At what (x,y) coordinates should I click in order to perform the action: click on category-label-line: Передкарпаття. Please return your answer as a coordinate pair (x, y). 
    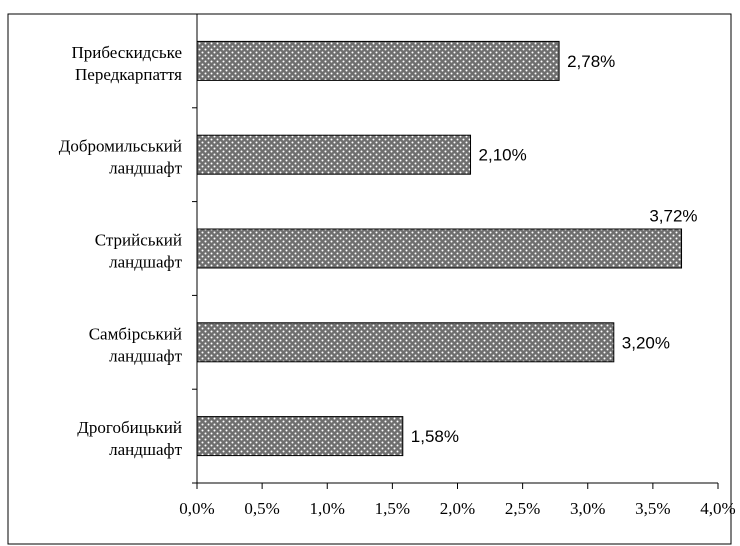
    Looking at the image, I should click on (128, 74).